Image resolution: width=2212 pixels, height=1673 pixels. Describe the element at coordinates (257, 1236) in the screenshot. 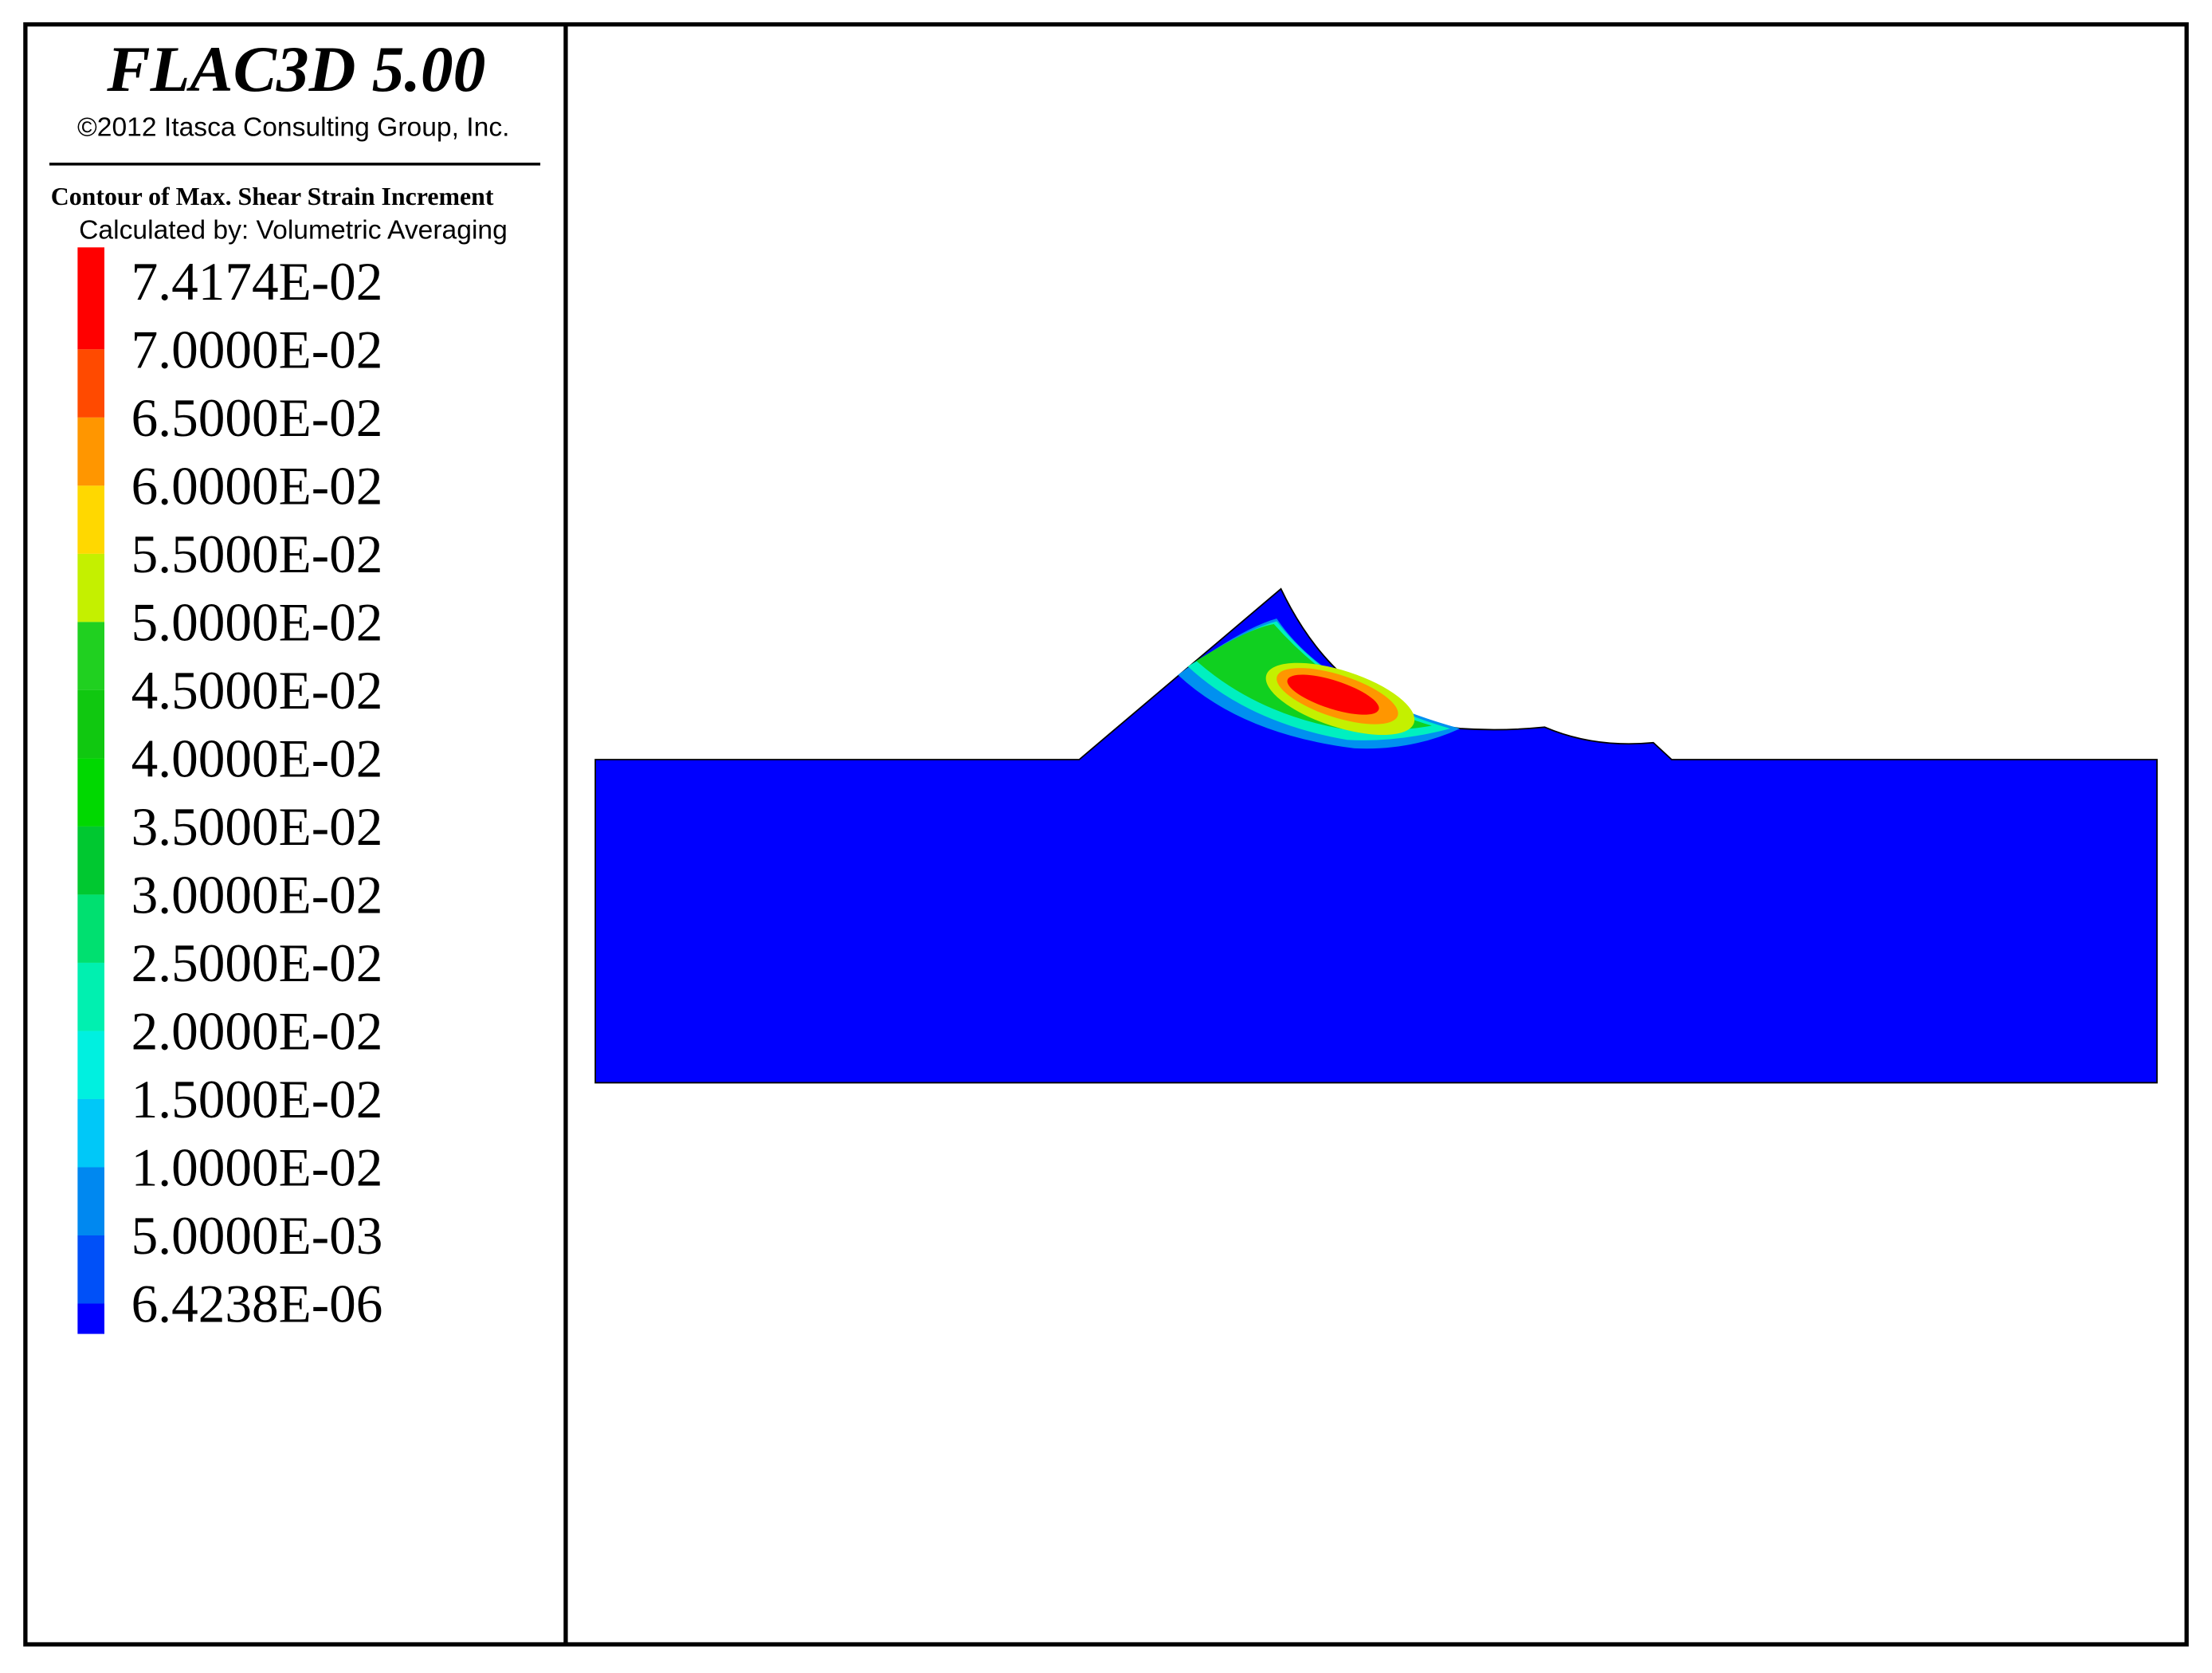

I see `level-label: 5.0000E-03` at that location.